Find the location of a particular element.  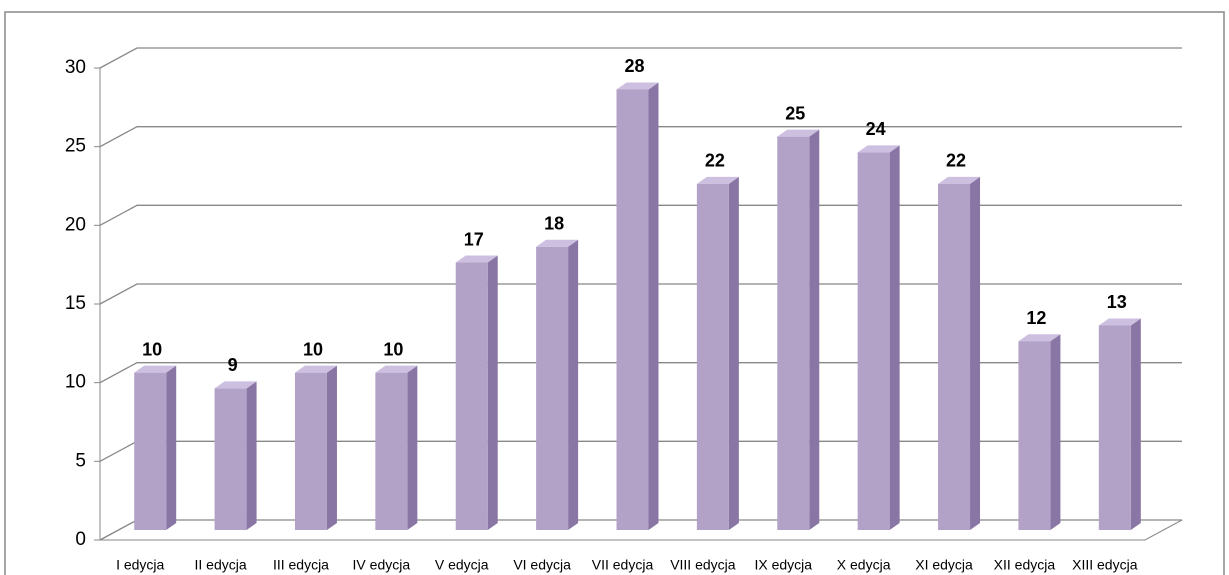

x-tick-label: X edycja is located at coordinates (864, 565).